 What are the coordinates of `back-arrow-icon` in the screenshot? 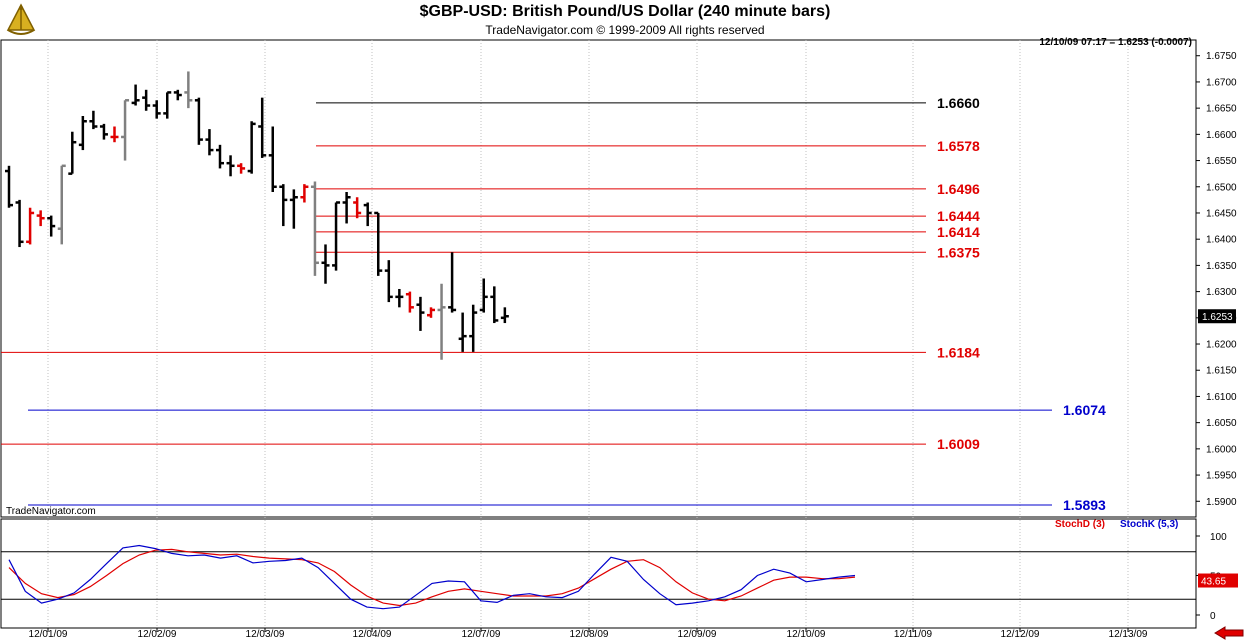 It's located at (1229, 633).